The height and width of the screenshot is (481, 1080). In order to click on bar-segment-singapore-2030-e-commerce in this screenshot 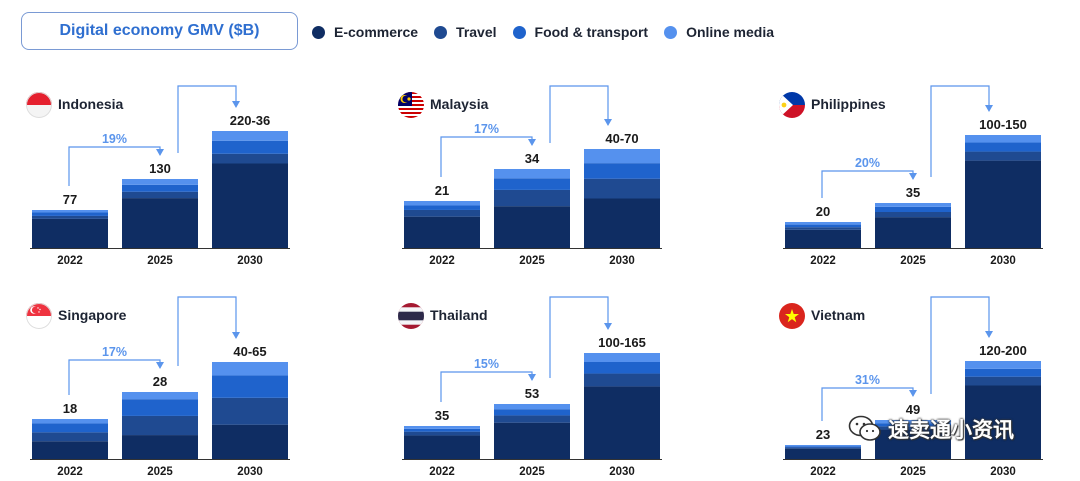, I will do `click(250, 441)`.